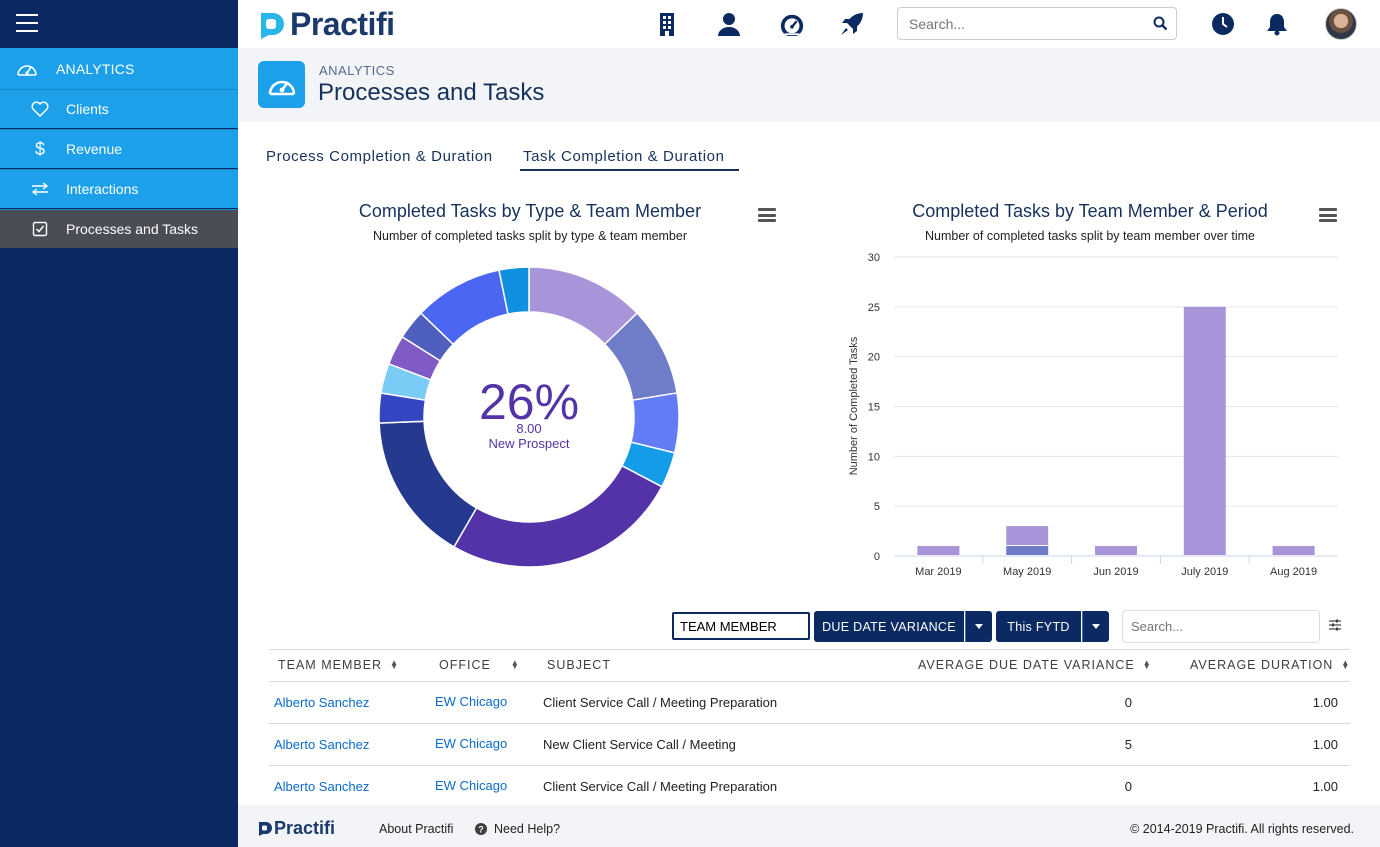 The height and width of the screenshot is (847, 1380). I want to click on footer-logo-icon, so click(265, 829).